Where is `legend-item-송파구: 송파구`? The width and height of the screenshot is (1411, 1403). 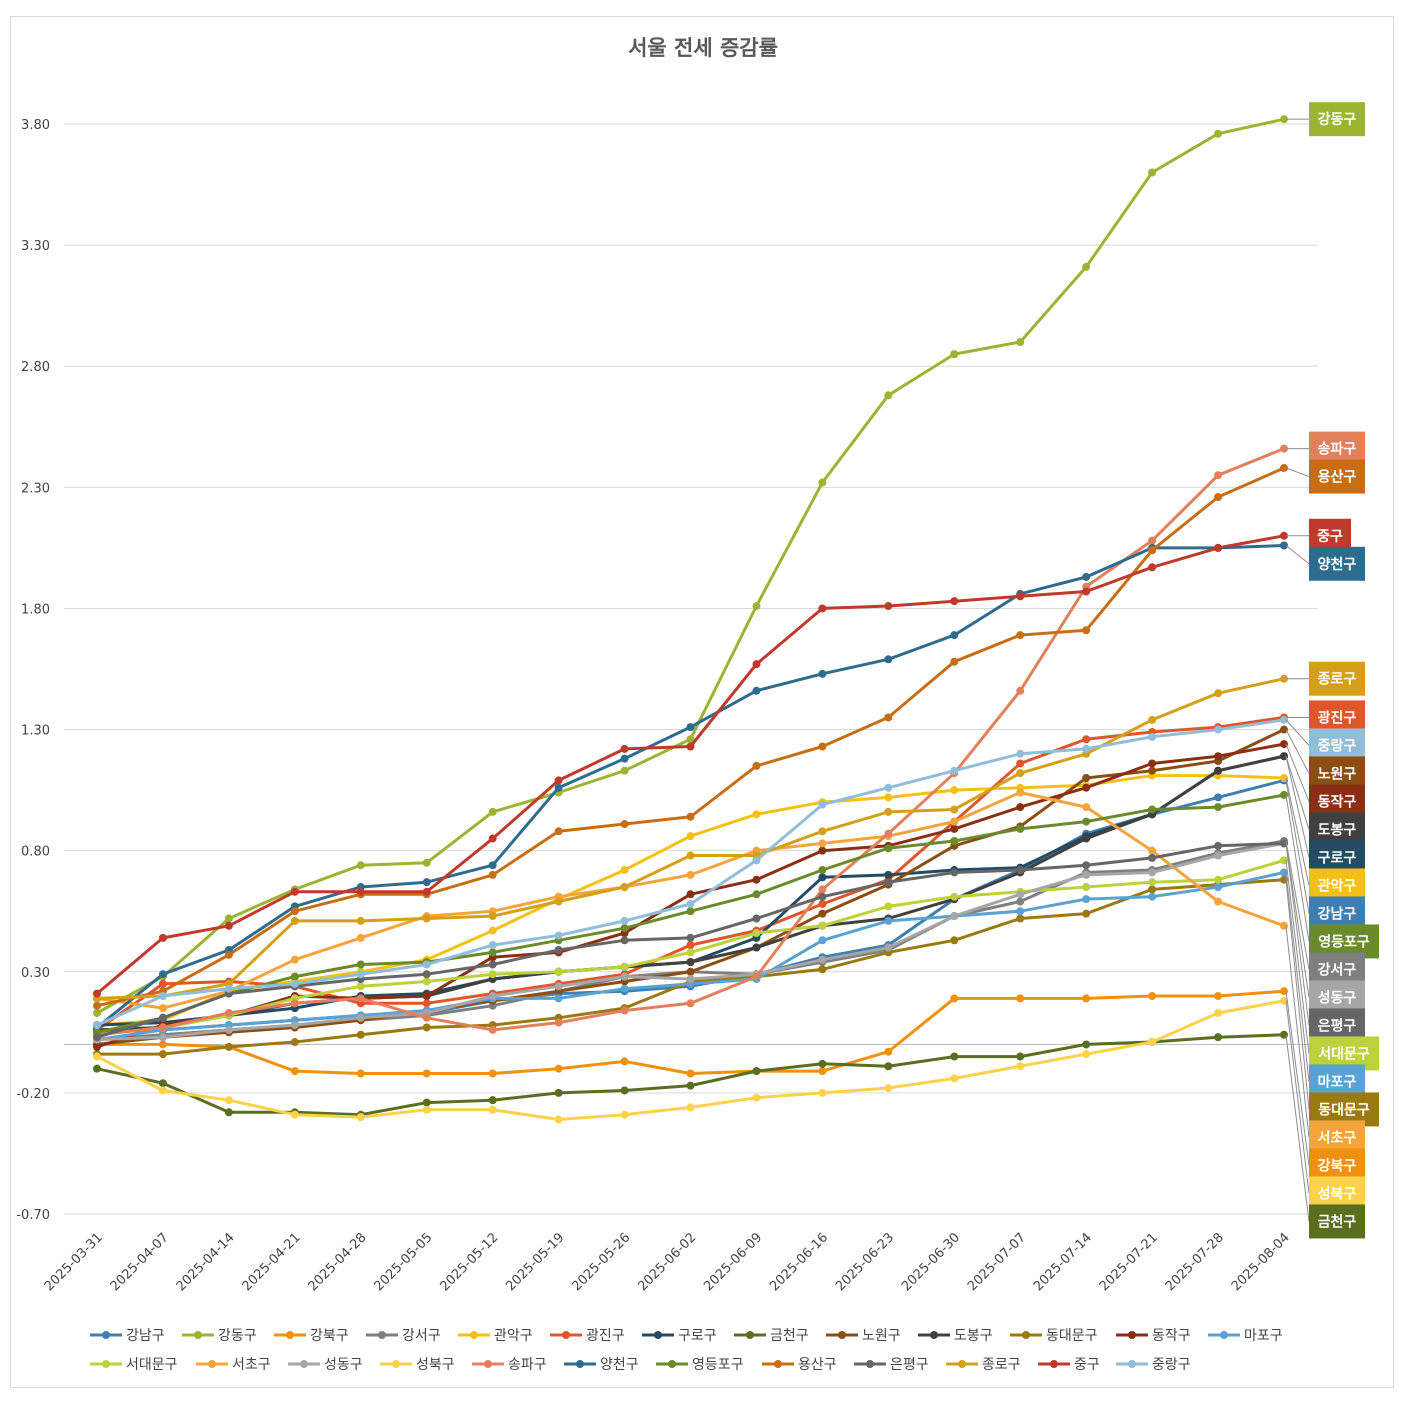
legend-item-송파구: 송파구 is located at coordinates (509, 1365).